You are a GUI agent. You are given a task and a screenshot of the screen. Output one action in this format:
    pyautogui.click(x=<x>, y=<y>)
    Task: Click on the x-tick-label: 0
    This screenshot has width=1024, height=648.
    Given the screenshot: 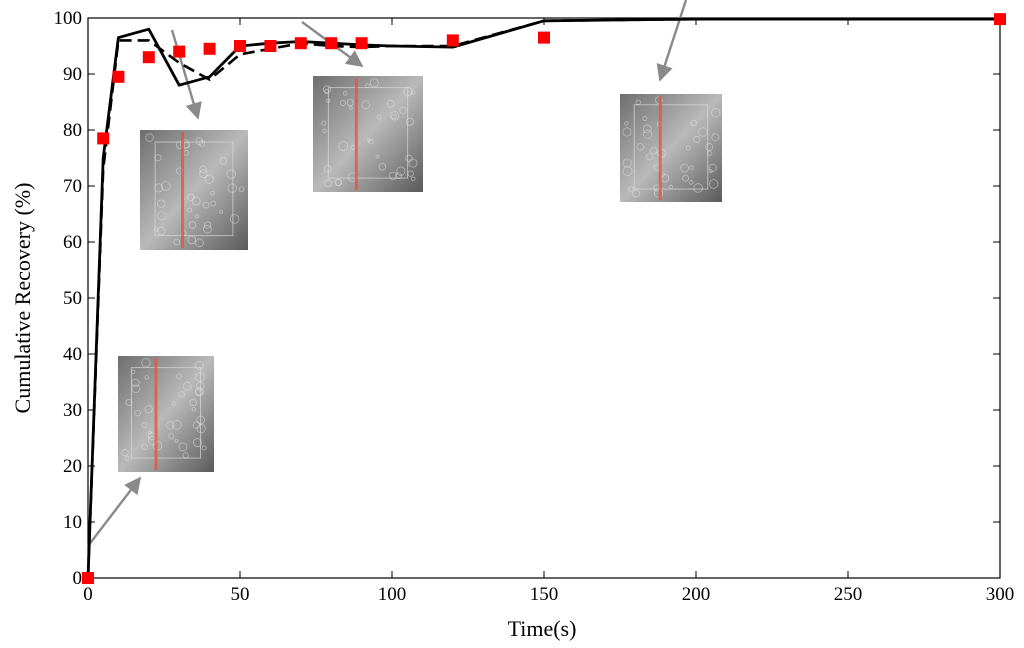 What is the action you would take?
    pyautogui.click(x=88, y=594)
    